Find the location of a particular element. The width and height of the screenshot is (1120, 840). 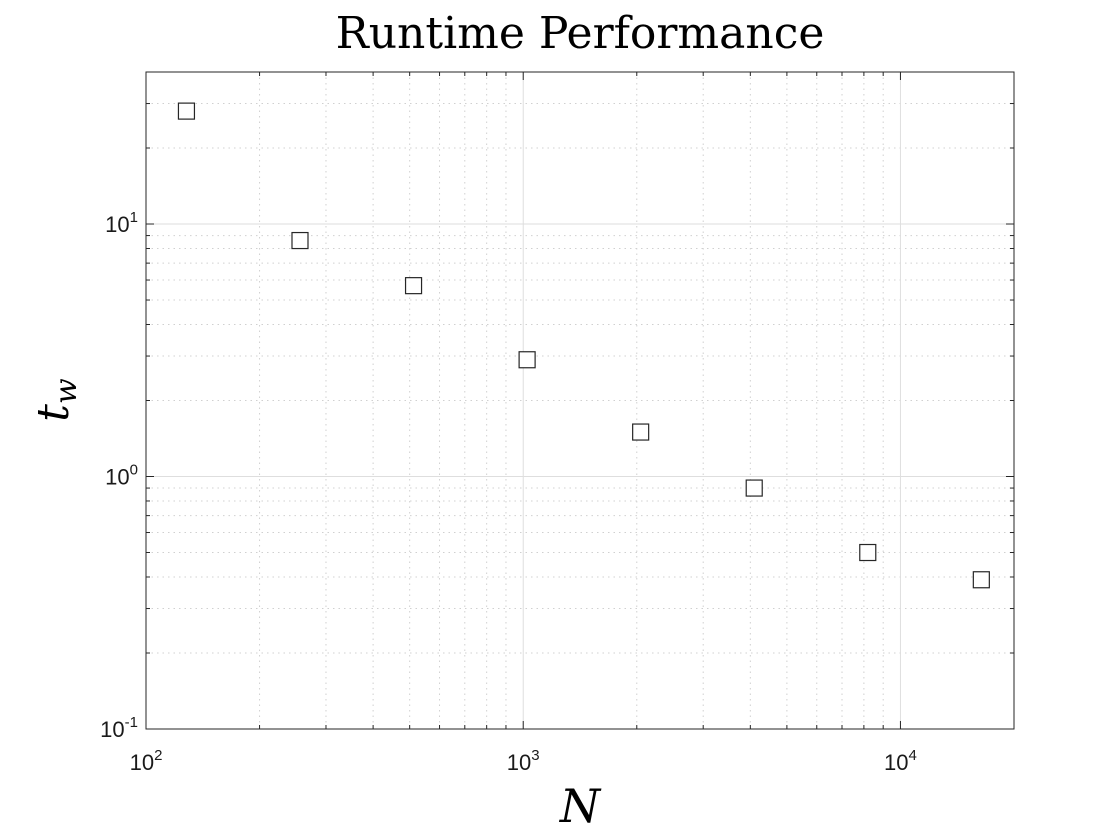

x-tick-label: 10⁴ is located at coordinates (900, 761).